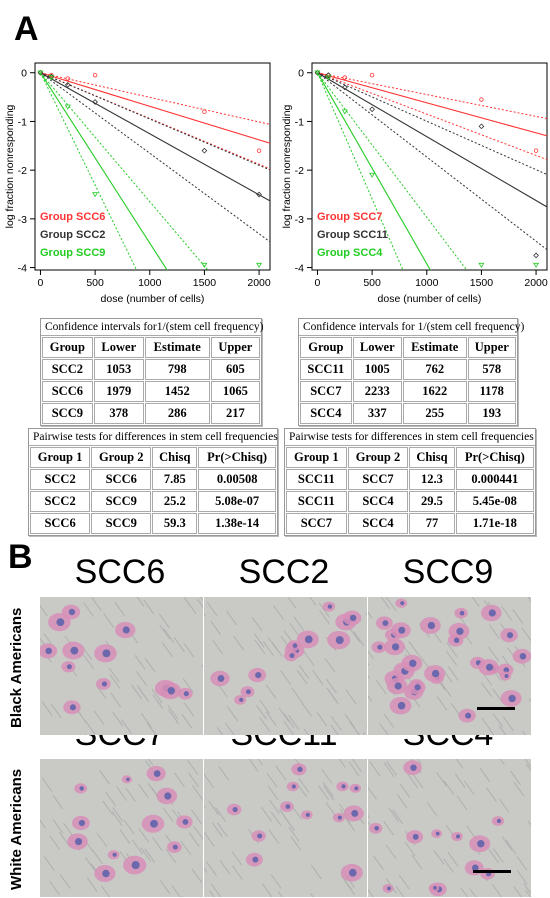  What do you see at coordinates (151, 413) in the screenshot?
I see `table-row: SCC9 378 286 217` at bounding box center [151, 413].